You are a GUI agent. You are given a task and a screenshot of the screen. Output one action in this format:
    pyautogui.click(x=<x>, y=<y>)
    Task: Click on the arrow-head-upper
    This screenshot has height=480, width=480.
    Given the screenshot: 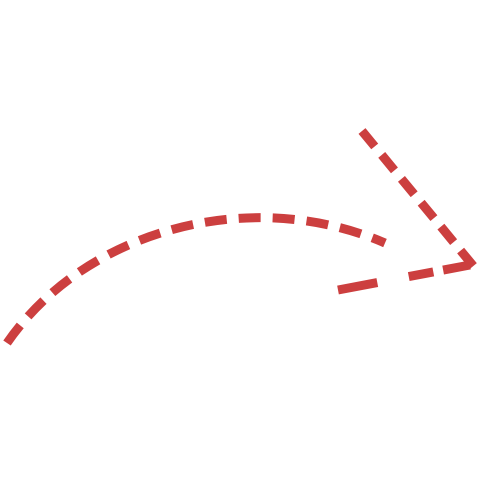 What is the action you would take?
    pyautogui.click(x=418, y=199)
    